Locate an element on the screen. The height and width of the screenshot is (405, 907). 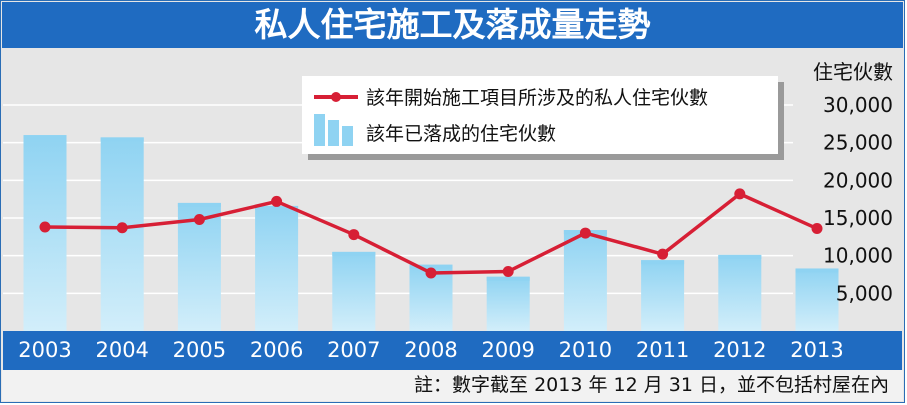
footer: 註：數字截至 2013 年 12 月 31 日，並不包括村屋在內 is located at coordinates (452, 385).